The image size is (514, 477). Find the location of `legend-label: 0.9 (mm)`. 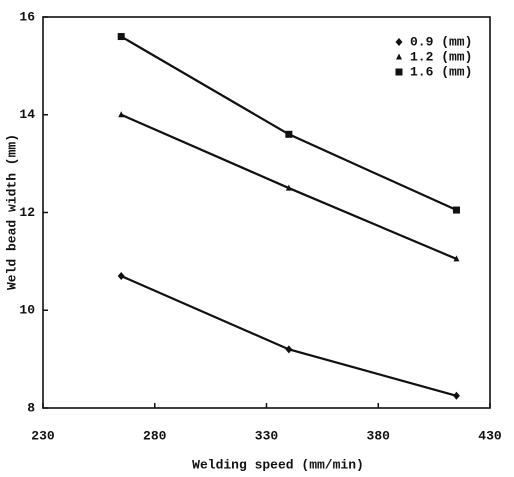

legend-label: 0.9 (mm) is located at coordinates (441, 41).